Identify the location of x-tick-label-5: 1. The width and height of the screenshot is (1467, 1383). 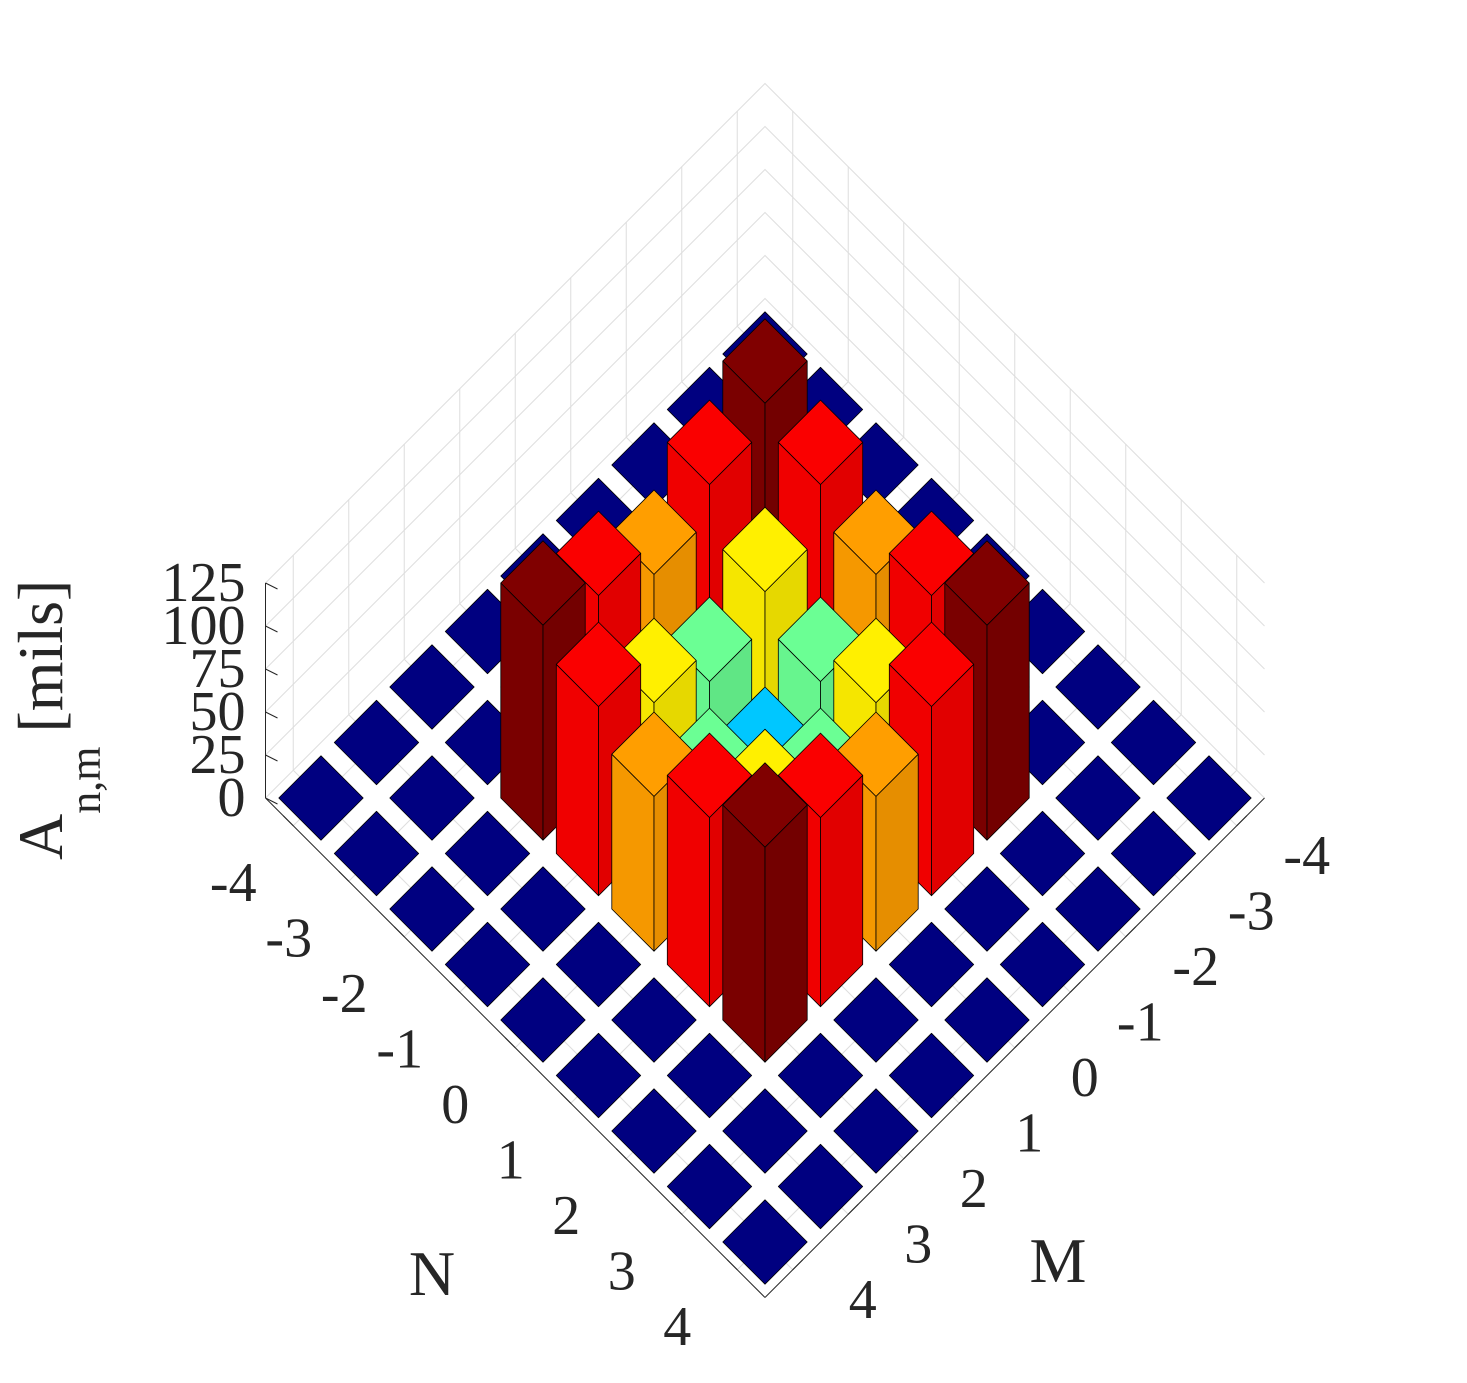
(1029, 1133).